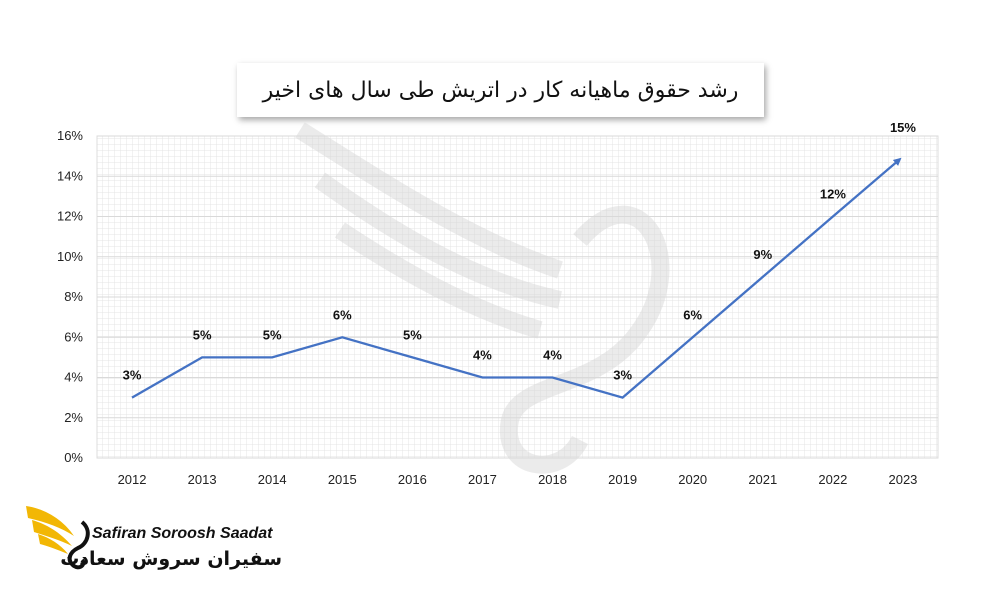 This screenshot has height=600, width=1000. I want to click on data-label: 9%, so click(762, 254).